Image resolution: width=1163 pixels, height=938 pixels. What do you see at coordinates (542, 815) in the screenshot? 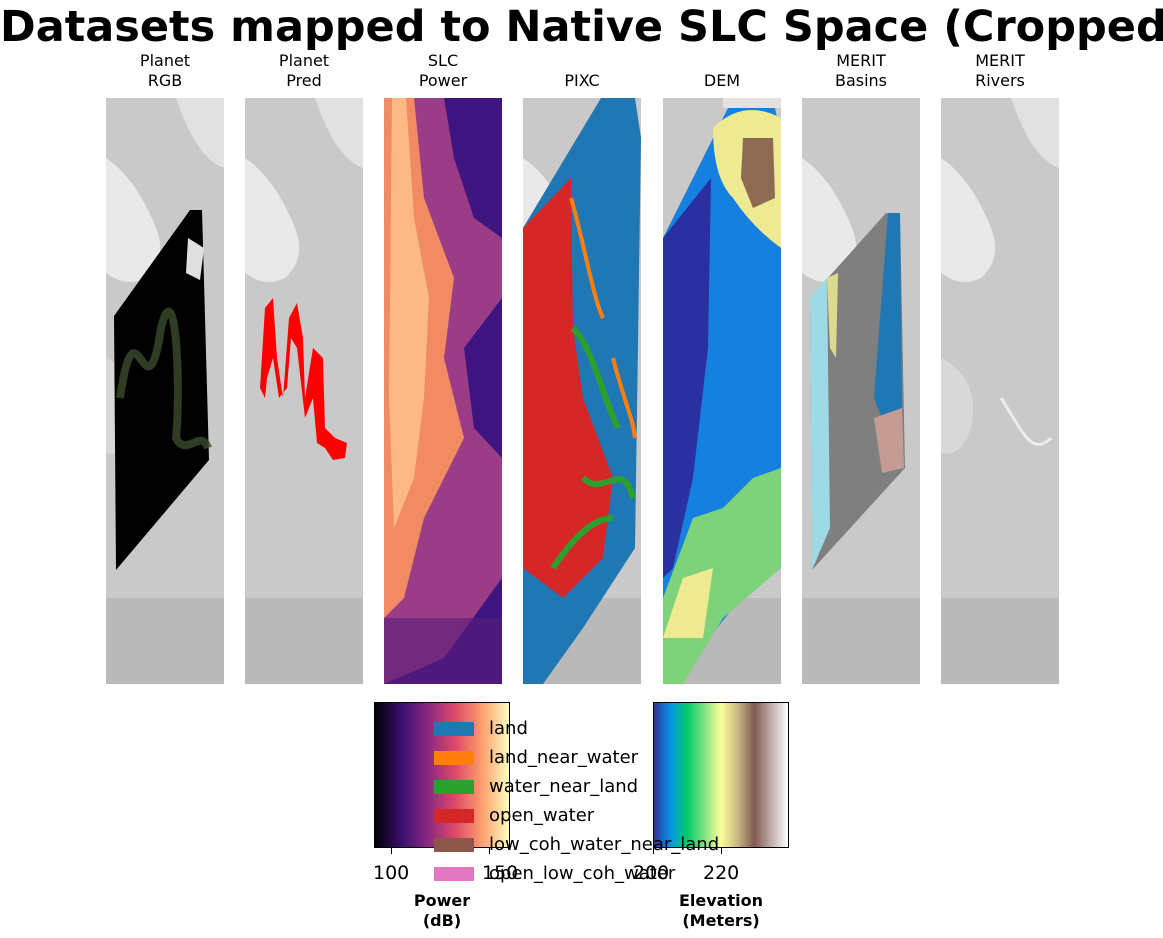
I see `legend-label: open_water` at bounding box center [542, 815].